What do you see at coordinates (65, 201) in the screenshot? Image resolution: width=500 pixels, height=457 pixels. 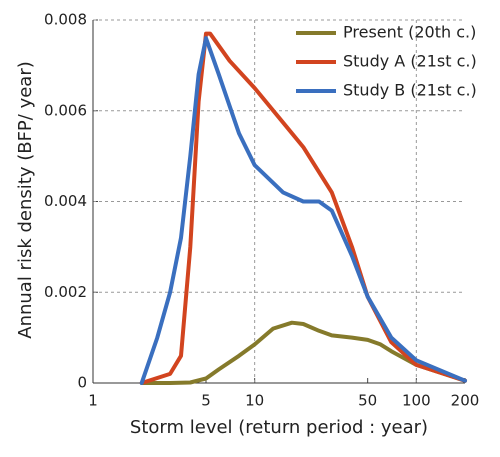 I see `y-tick-label: 0.004` at bounding box center [65, 201].